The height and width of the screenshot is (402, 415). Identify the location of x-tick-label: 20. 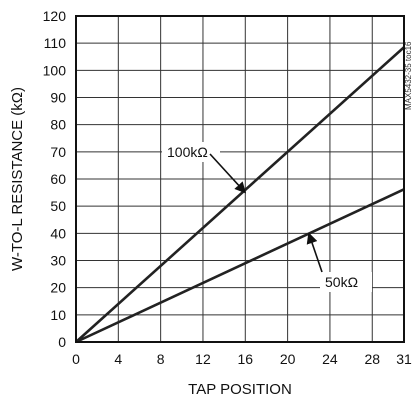
(288, 359).